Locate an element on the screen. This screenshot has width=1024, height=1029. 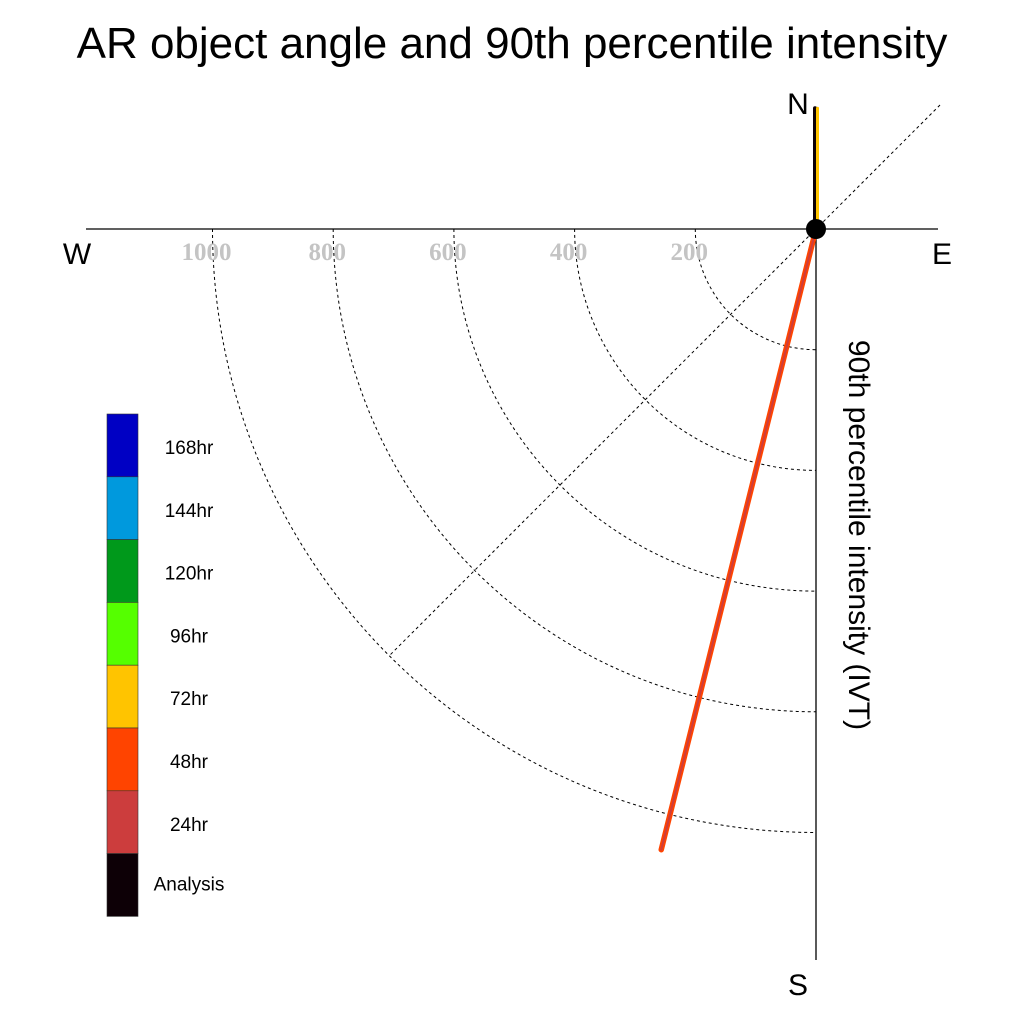
radial-tick-label-800: 800 is located at coordinates (327, 252).